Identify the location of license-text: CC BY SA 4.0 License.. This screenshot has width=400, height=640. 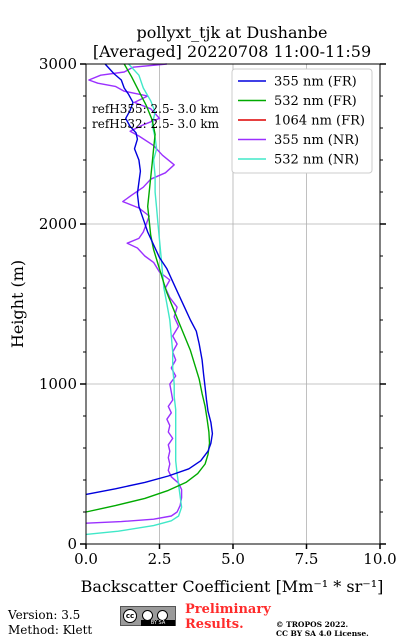
(322, 633).